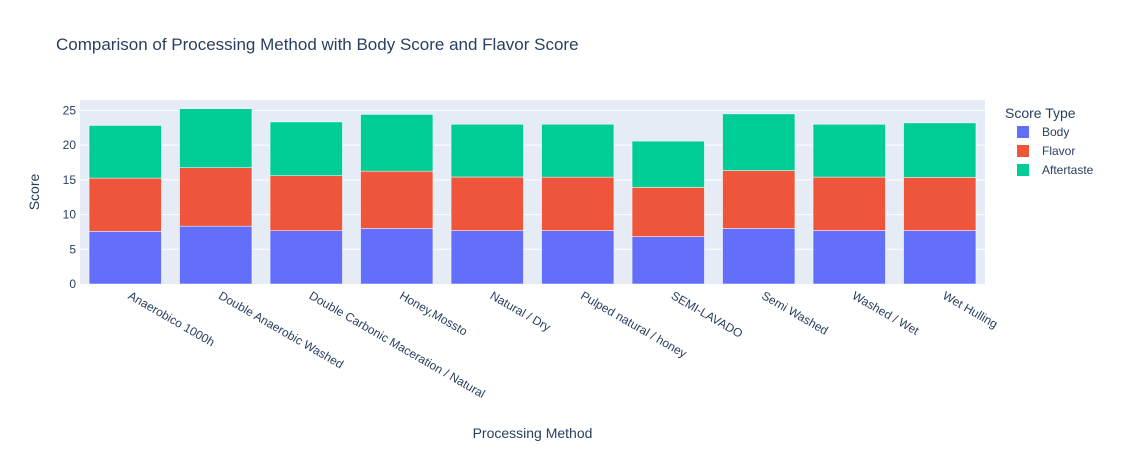 The image size is (1121, 450). Describe the element at coordinates (794, 312) in the screenshot. I see `x-tick-label: Semi Washed` at that location.